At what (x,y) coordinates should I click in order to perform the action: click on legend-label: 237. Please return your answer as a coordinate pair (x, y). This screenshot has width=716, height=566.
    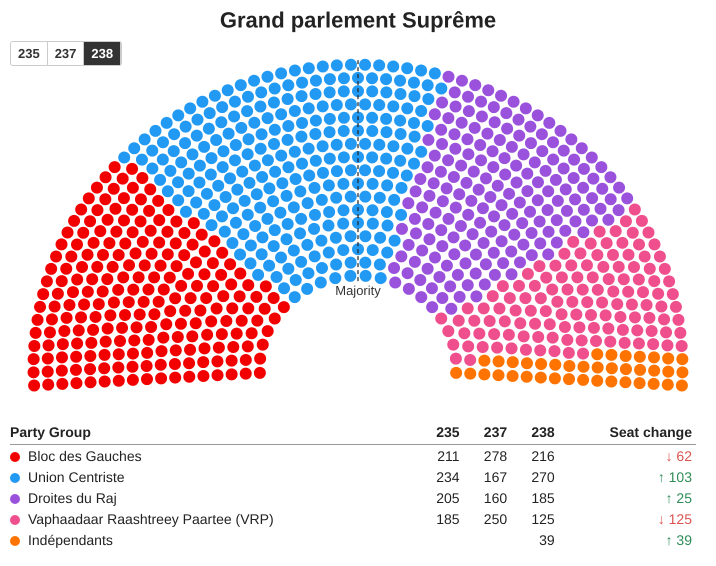
    Looking at the image, I should click on (66, 53).